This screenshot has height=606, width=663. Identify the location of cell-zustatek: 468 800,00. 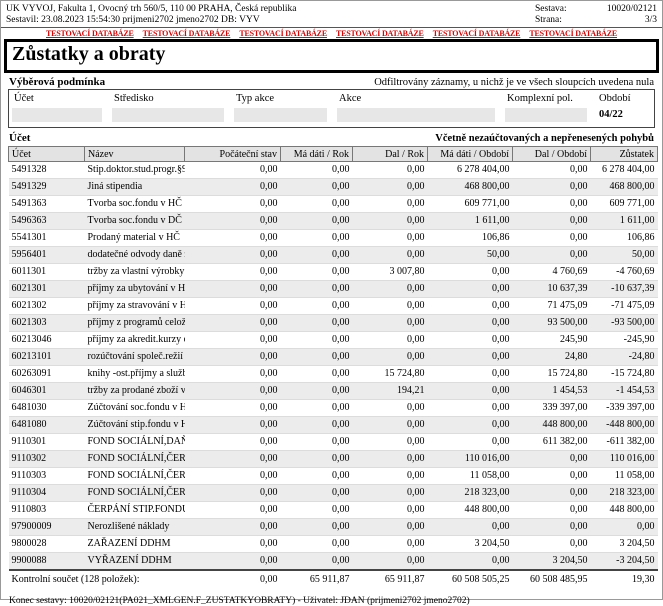
(624, 187).